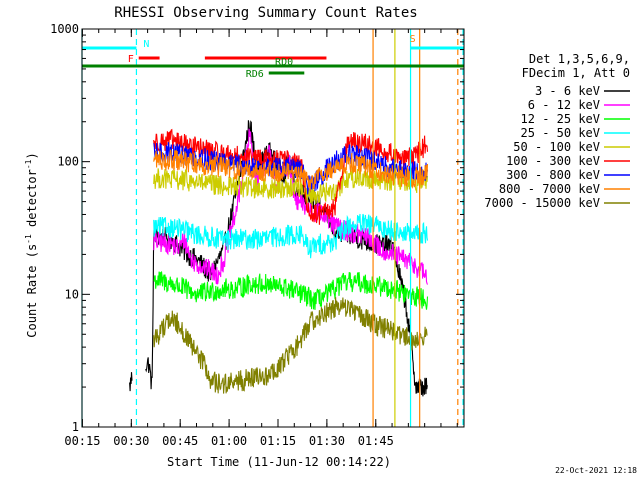 The image size is (640, 480). I want to click on annotation-label: N, so click(146, 44).